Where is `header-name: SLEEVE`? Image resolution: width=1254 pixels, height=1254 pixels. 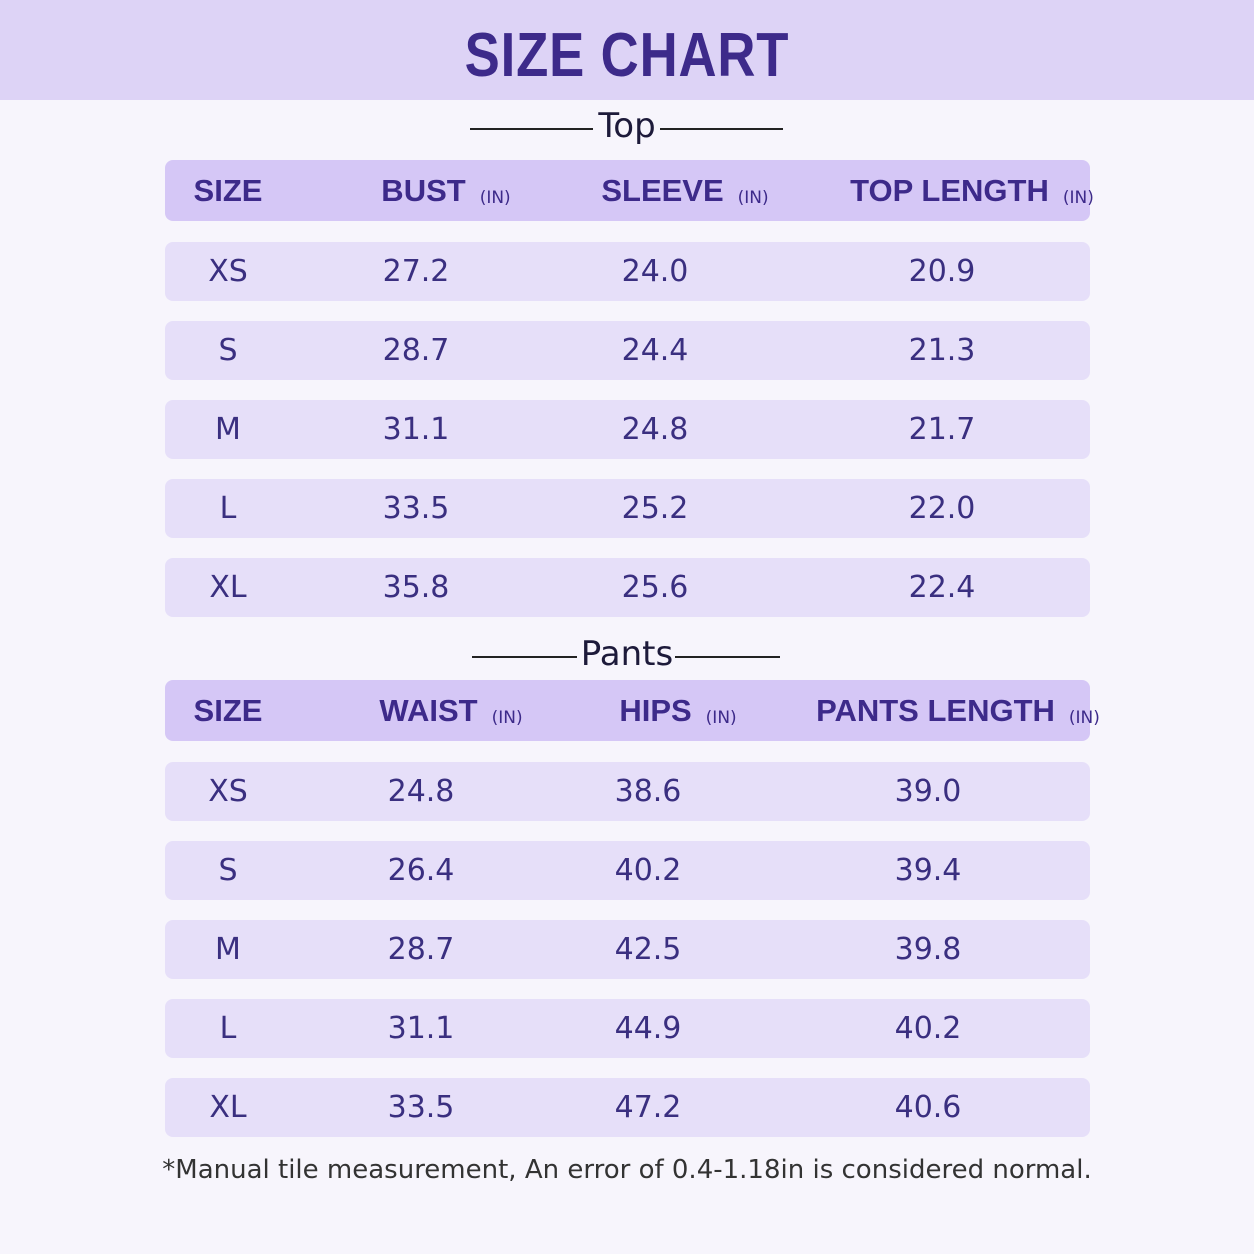 header-name: SLEEVE is located at coordinates (662, 190).